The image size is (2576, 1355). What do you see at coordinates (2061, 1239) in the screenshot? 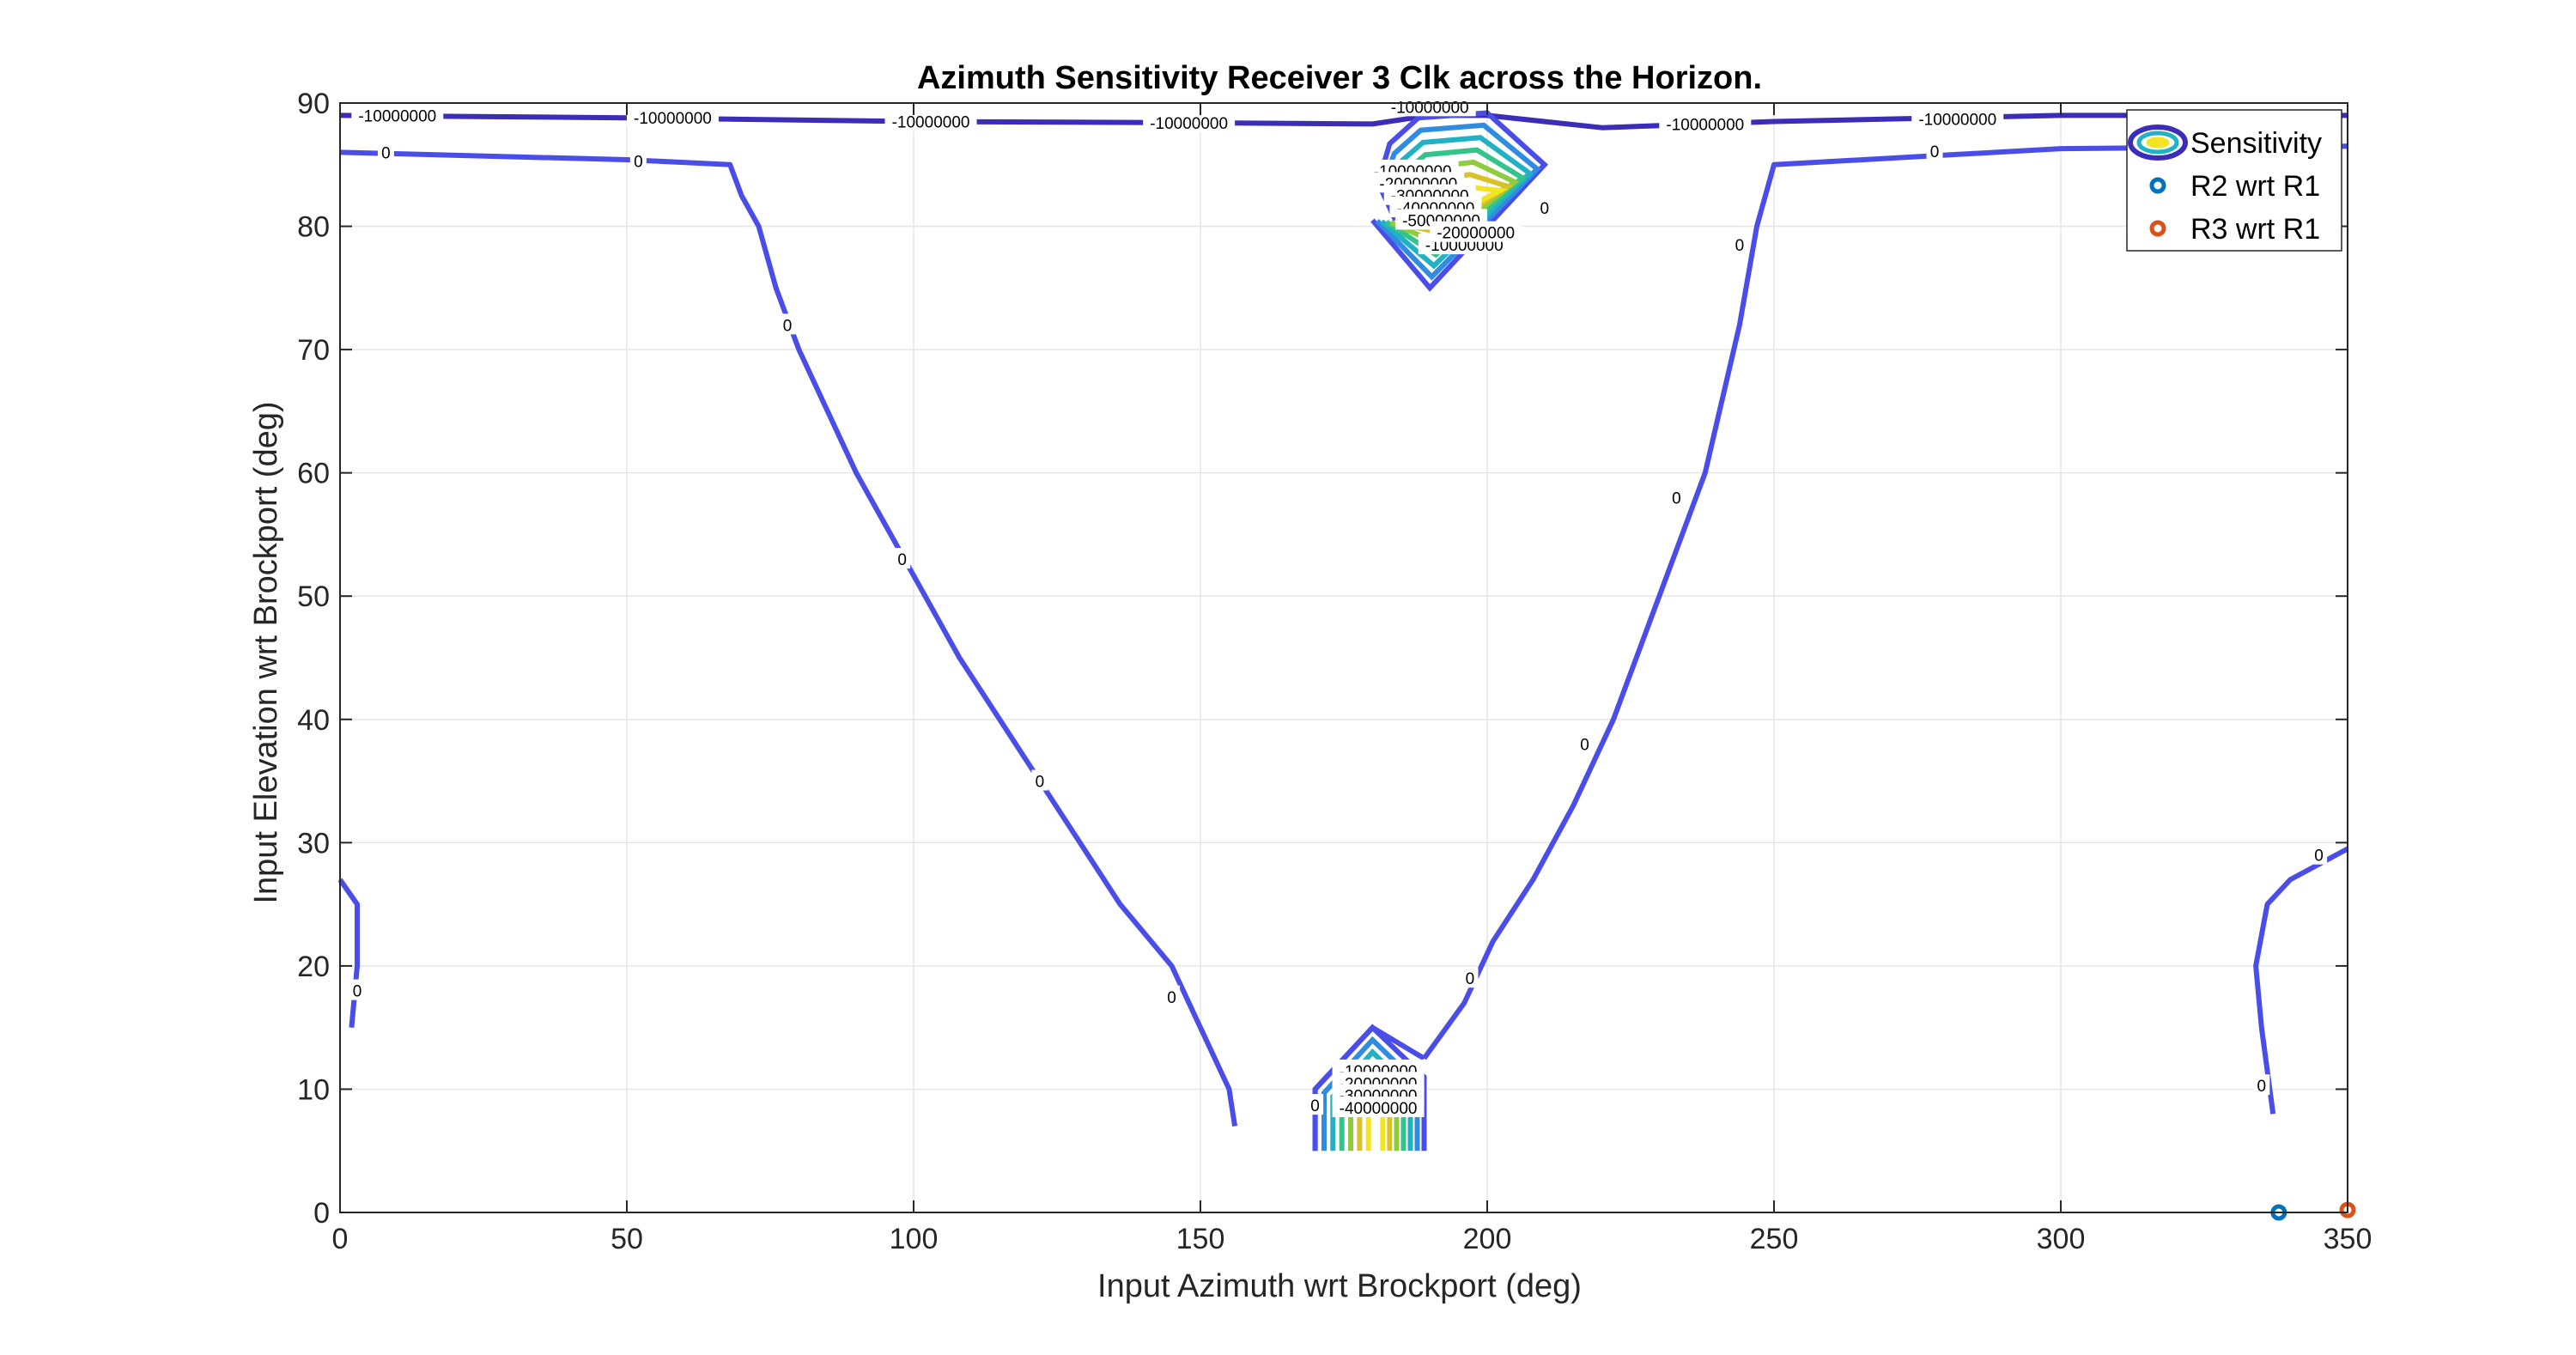
I see `x-tick-label: 300` at bounding box center [2061, 1239].